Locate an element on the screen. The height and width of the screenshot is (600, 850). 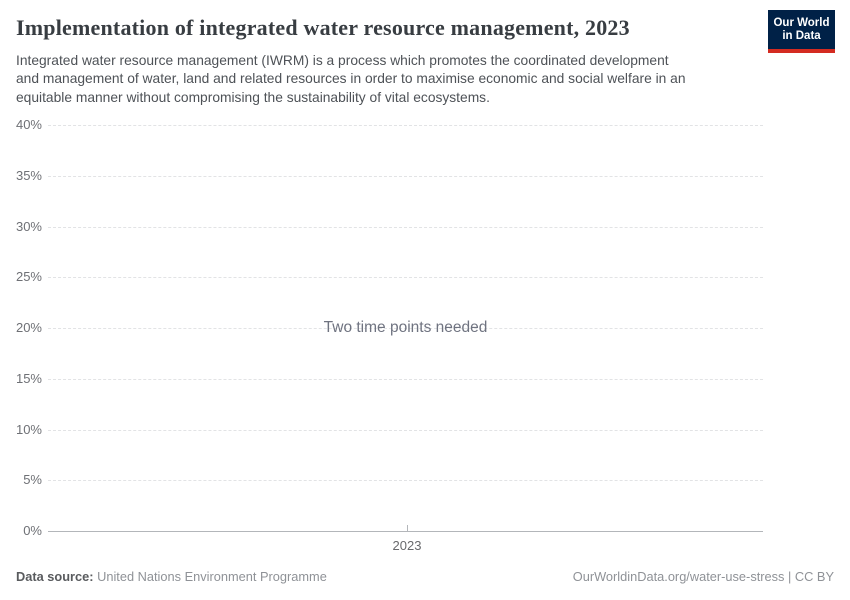
y-axis-tick-label: 15% is located at coordinates (28, 378).